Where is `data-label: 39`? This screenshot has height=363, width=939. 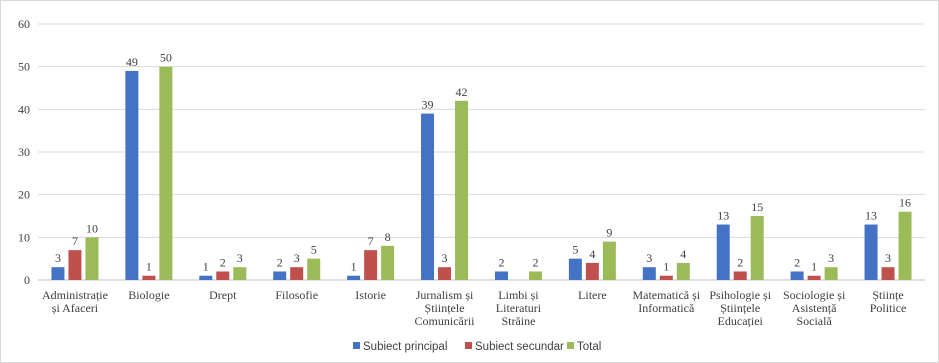
data-label: 39 is located at coordinates (428, 105).